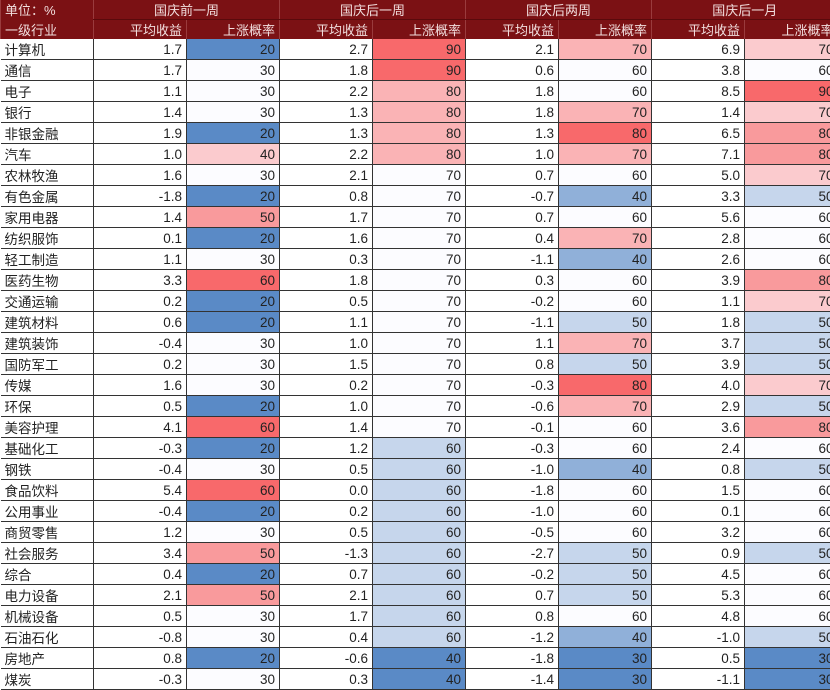  What do you see at coordinates (419, 49) in the screenshot?
I see `up-prob-cell: 90` at bounding box center [419, 49].